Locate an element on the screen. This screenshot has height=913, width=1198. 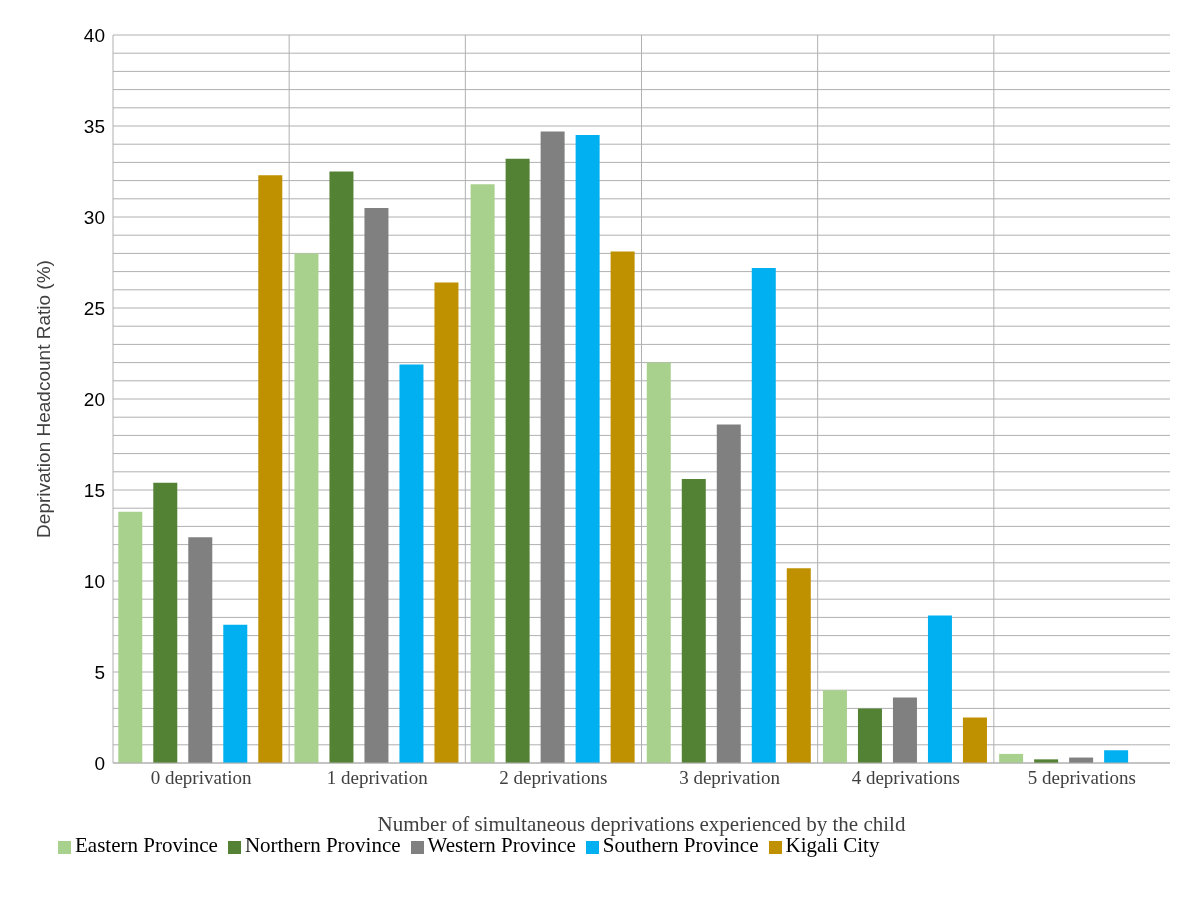
legend-label: Western Province is located at coordinates (501, 845).